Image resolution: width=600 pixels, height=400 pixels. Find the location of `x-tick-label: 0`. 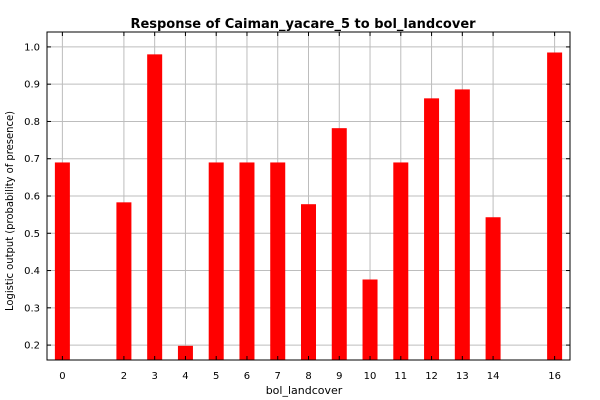

x-tick-label: 0 is located at coordinates (62, 376).